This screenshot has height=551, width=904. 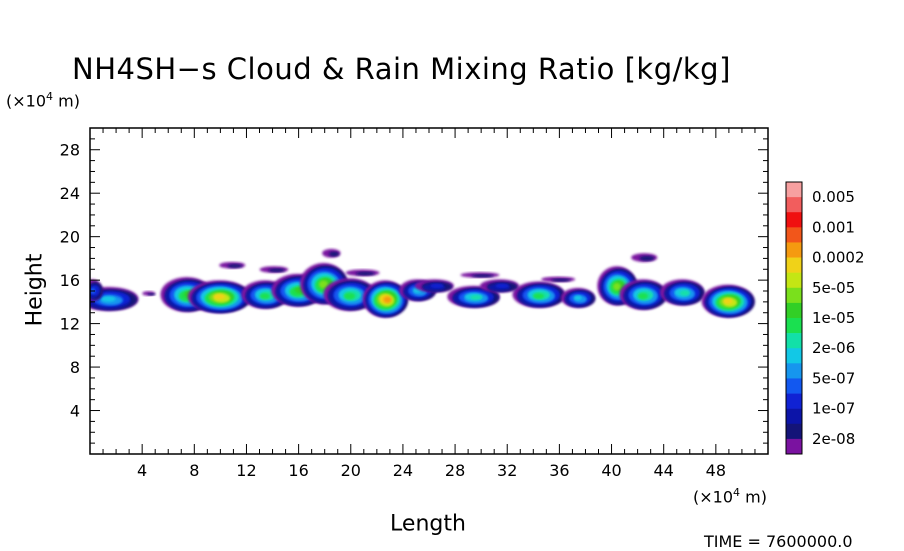 What do you see at coordinates (43, 100) in the screenshot?
I see `y-axis-unit: (×104 m)` at bounding box center [43, 100].